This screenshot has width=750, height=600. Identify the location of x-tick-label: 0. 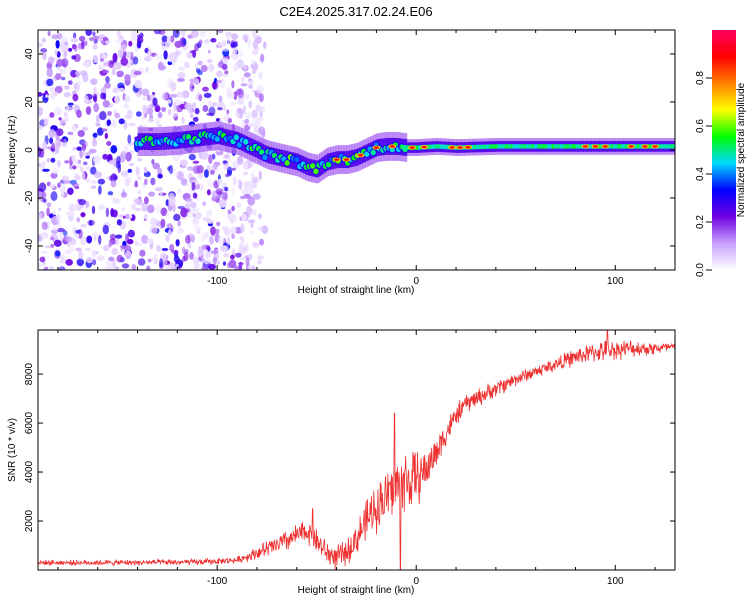
(416, 581).